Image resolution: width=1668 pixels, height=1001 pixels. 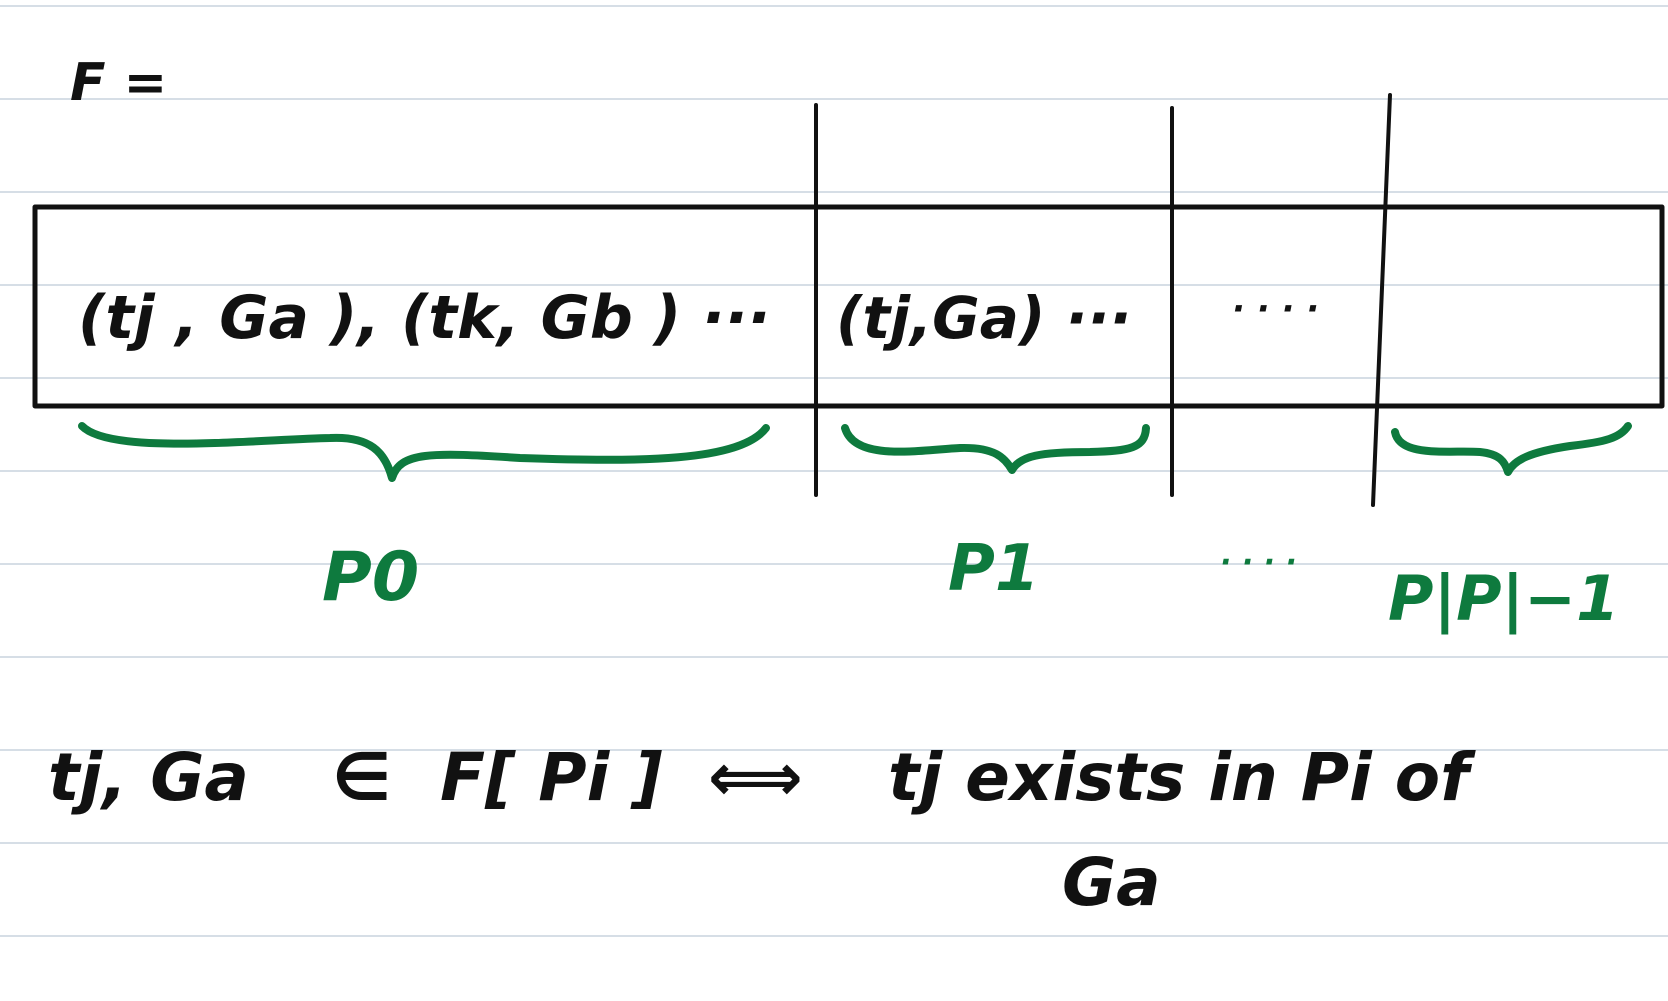 I want to click on definition-rhs-line2: Ga, so click(x=1111, y=882).